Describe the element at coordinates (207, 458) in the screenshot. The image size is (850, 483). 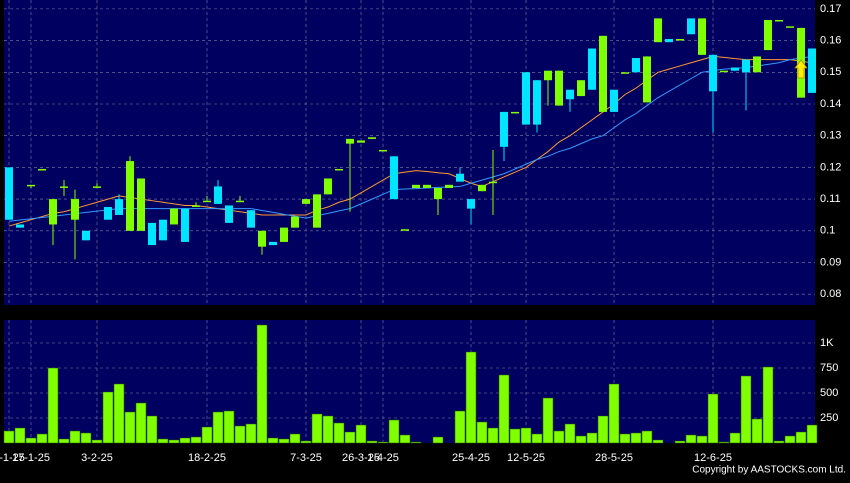
I see `x-tick-label: 18-2-25` at that location.